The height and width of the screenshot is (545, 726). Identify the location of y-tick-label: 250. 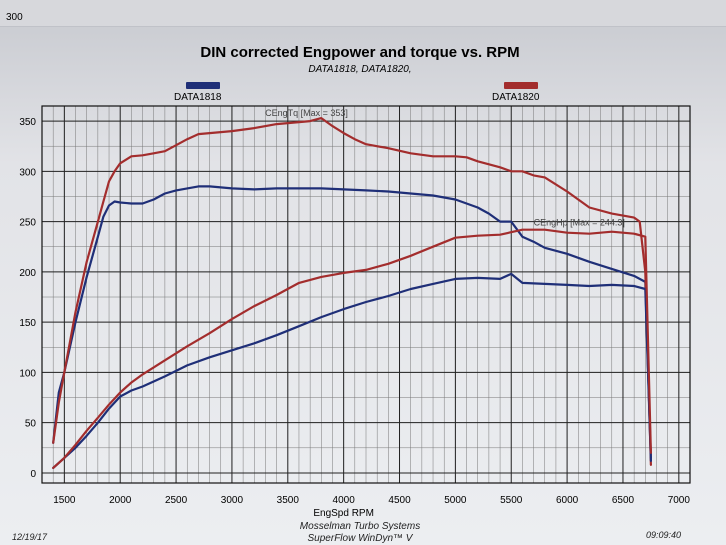
(27, 223).